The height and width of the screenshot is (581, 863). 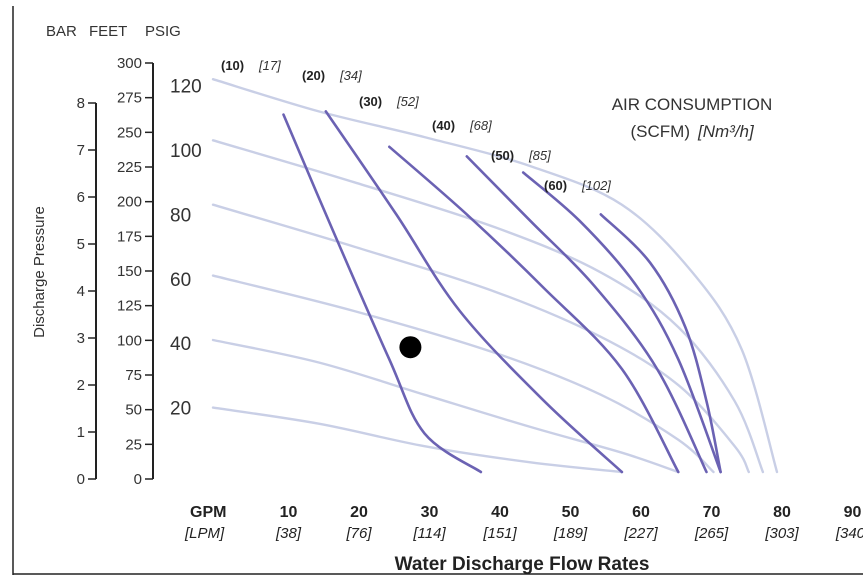 I want to click on x-tick-lpm-label: [151], so click(x=499, y=533).